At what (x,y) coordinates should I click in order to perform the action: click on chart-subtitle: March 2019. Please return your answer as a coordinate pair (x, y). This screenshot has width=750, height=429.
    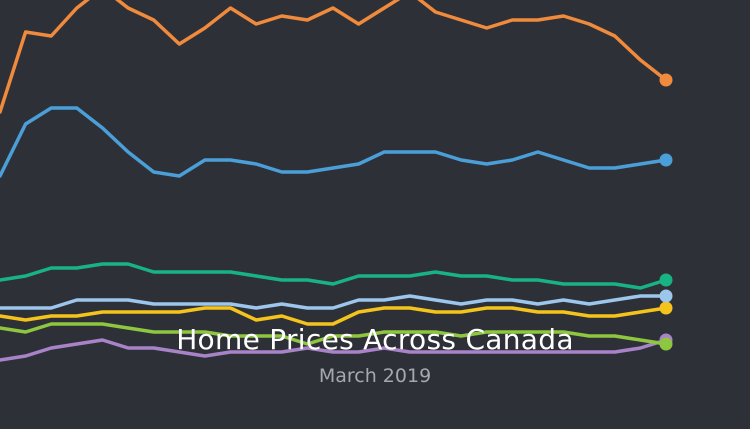
    Looking at the image, I should click on (375, 376).